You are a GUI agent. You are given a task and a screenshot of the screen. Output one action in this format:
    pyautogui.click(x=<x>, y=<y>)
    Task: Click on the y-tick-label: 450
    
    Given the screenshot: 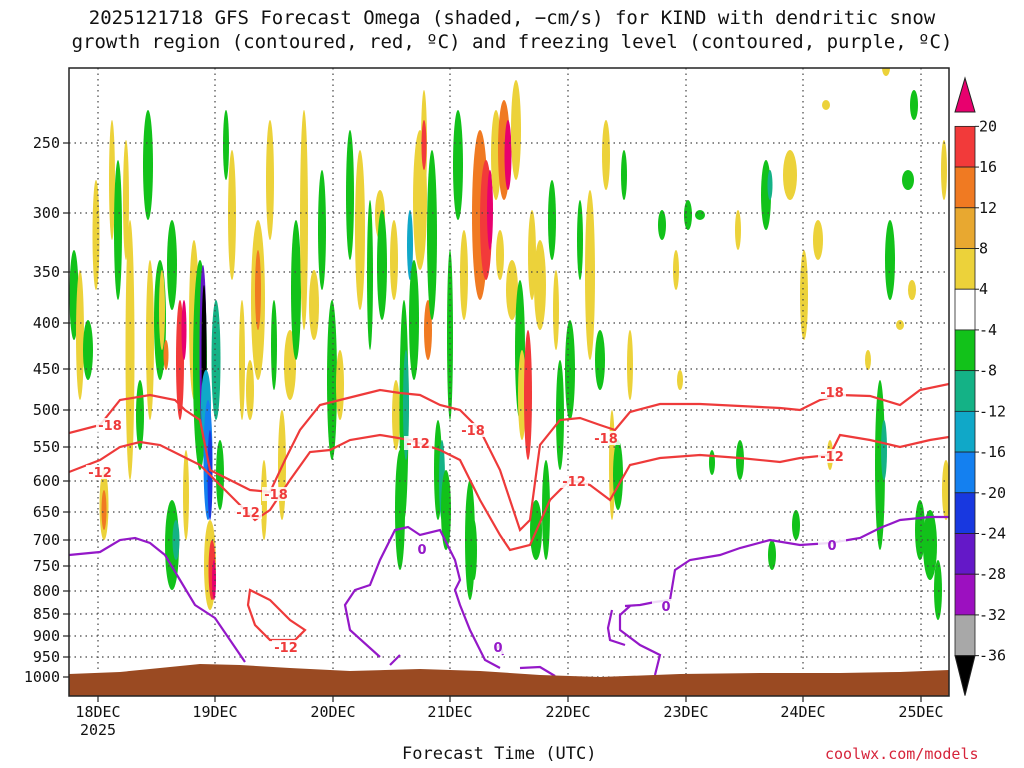 What is the action you would take?
    pyautogui.click(x=46, y=369)
    